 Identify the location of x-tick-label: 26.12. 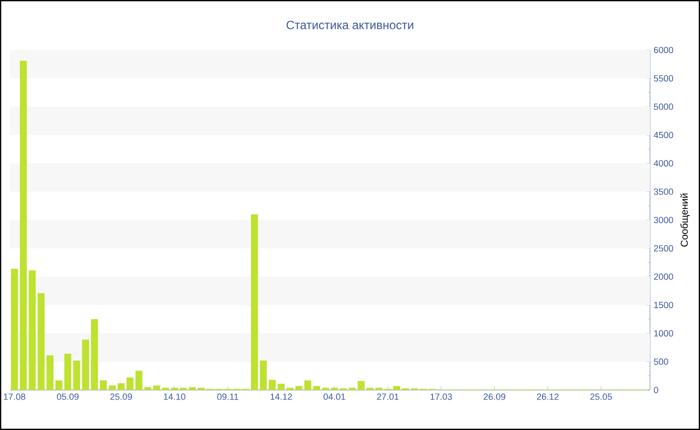
(548, 397).